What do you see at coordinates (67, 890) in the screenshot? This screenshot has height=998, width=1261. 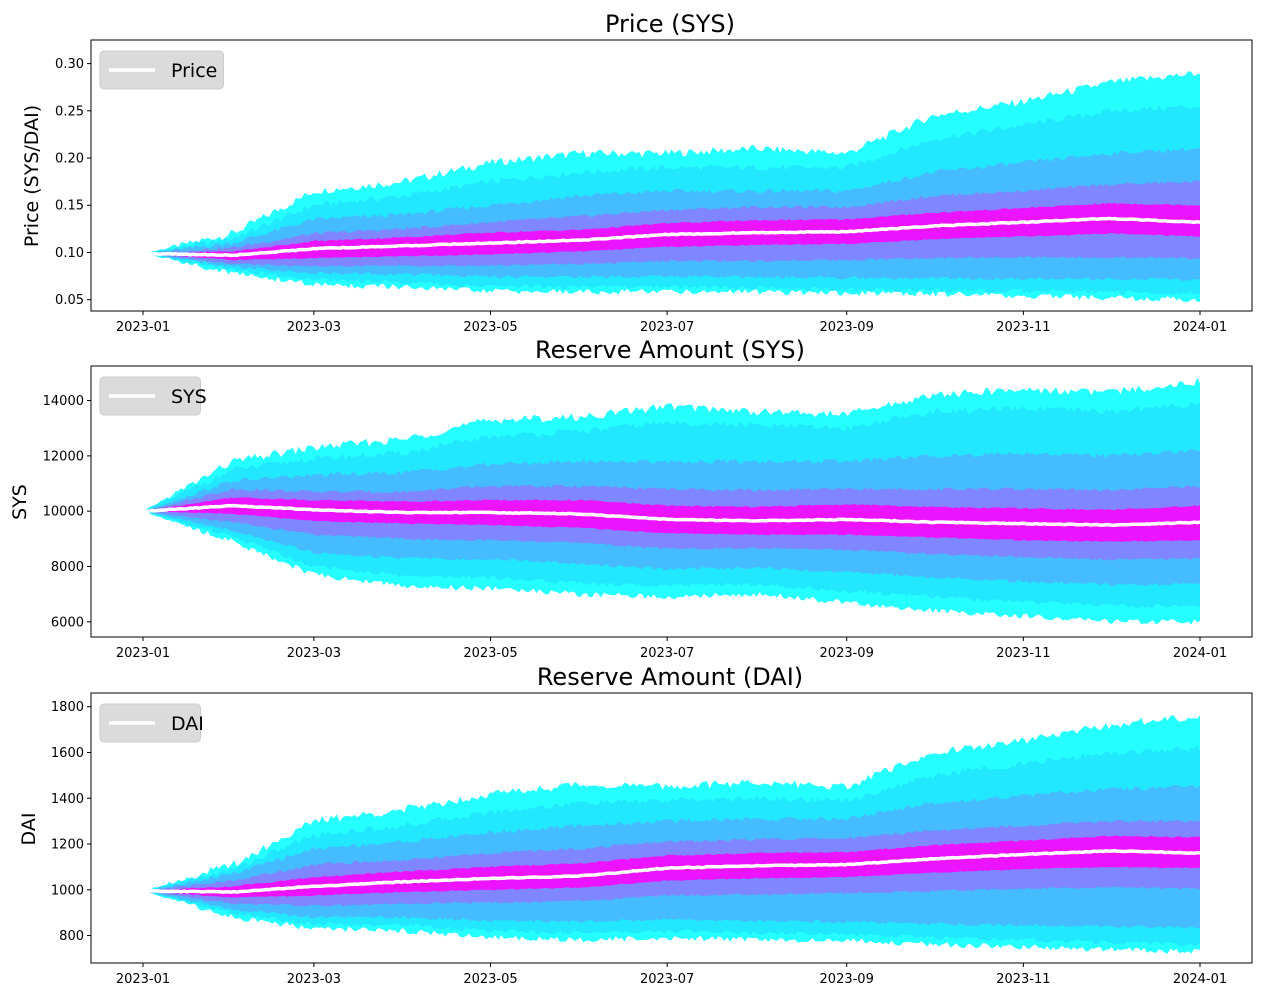 I see `y-tick-label: 1000` at bounding box center [67, 890].